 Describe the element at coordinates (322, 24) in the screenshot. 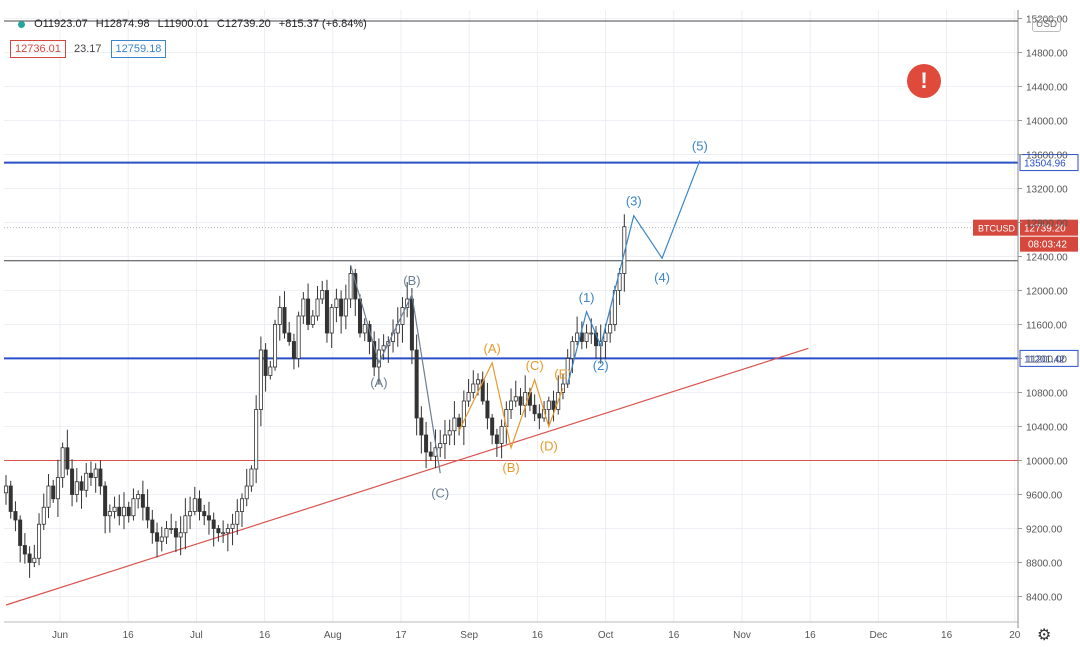

I see `change-value: +815.37 (+6.84%)` at that location.